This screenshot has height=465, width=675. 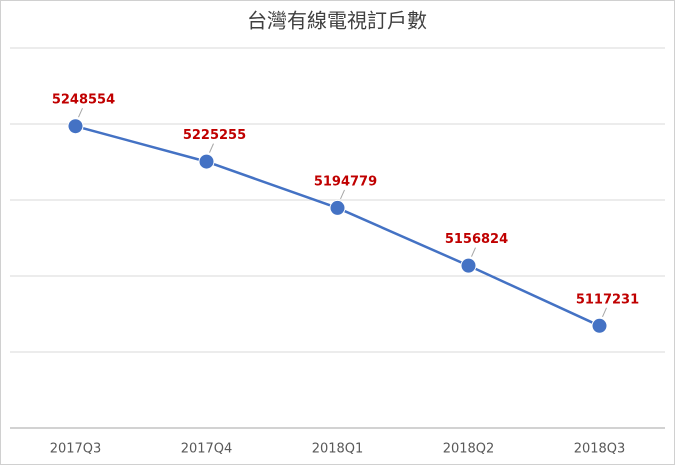 I want to click on data-label: 5248554, so click(x=83, y=100).